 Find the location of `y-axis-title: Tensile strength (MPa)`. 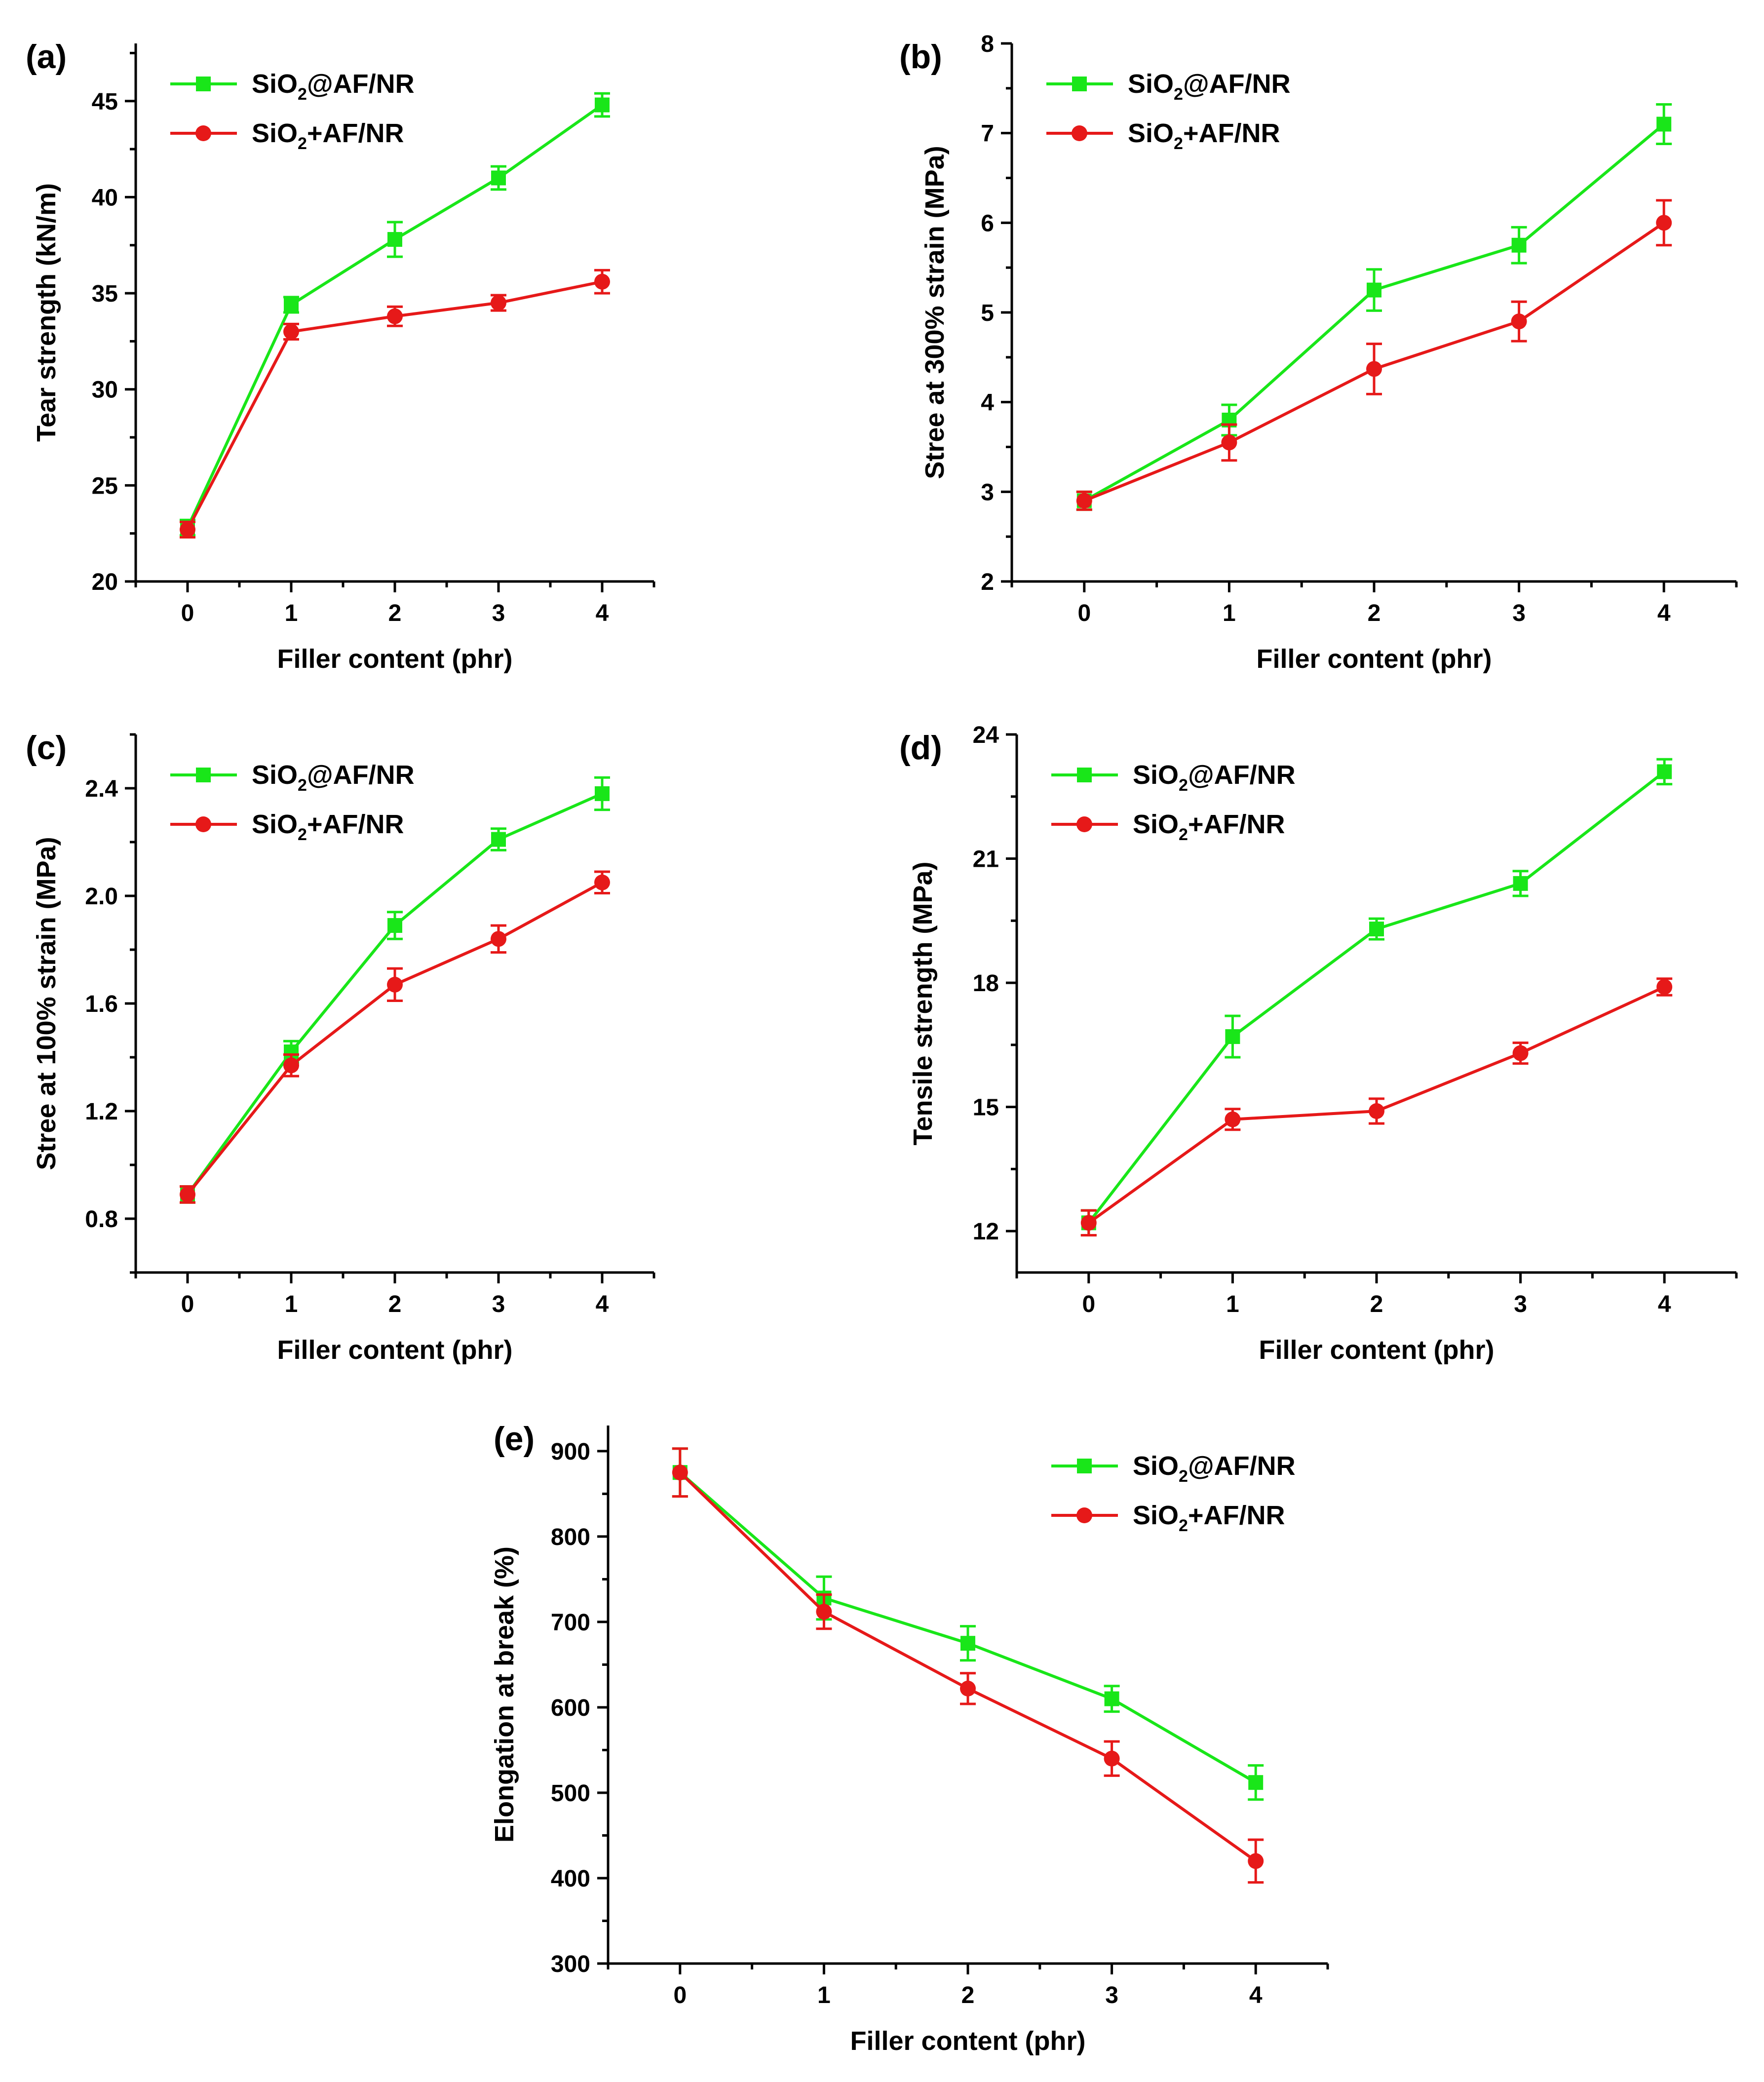

y-axis-title: Tensile strength (MPa) is located at coordinates (923, 1003).